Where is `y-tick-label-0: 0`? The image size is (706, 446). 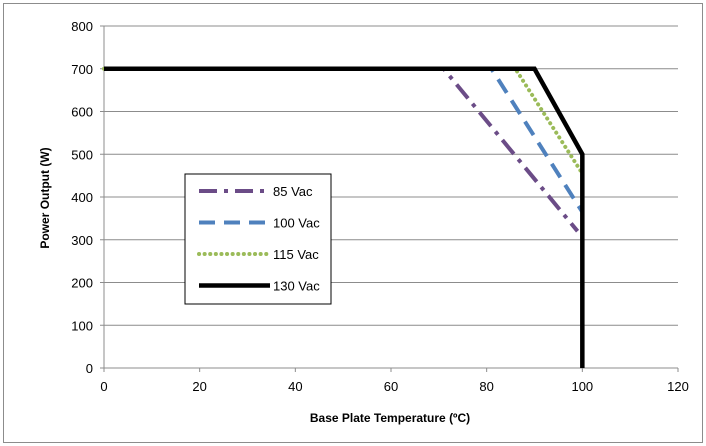 y-tick-label-0: 0 is located at coordinates (89, 368).